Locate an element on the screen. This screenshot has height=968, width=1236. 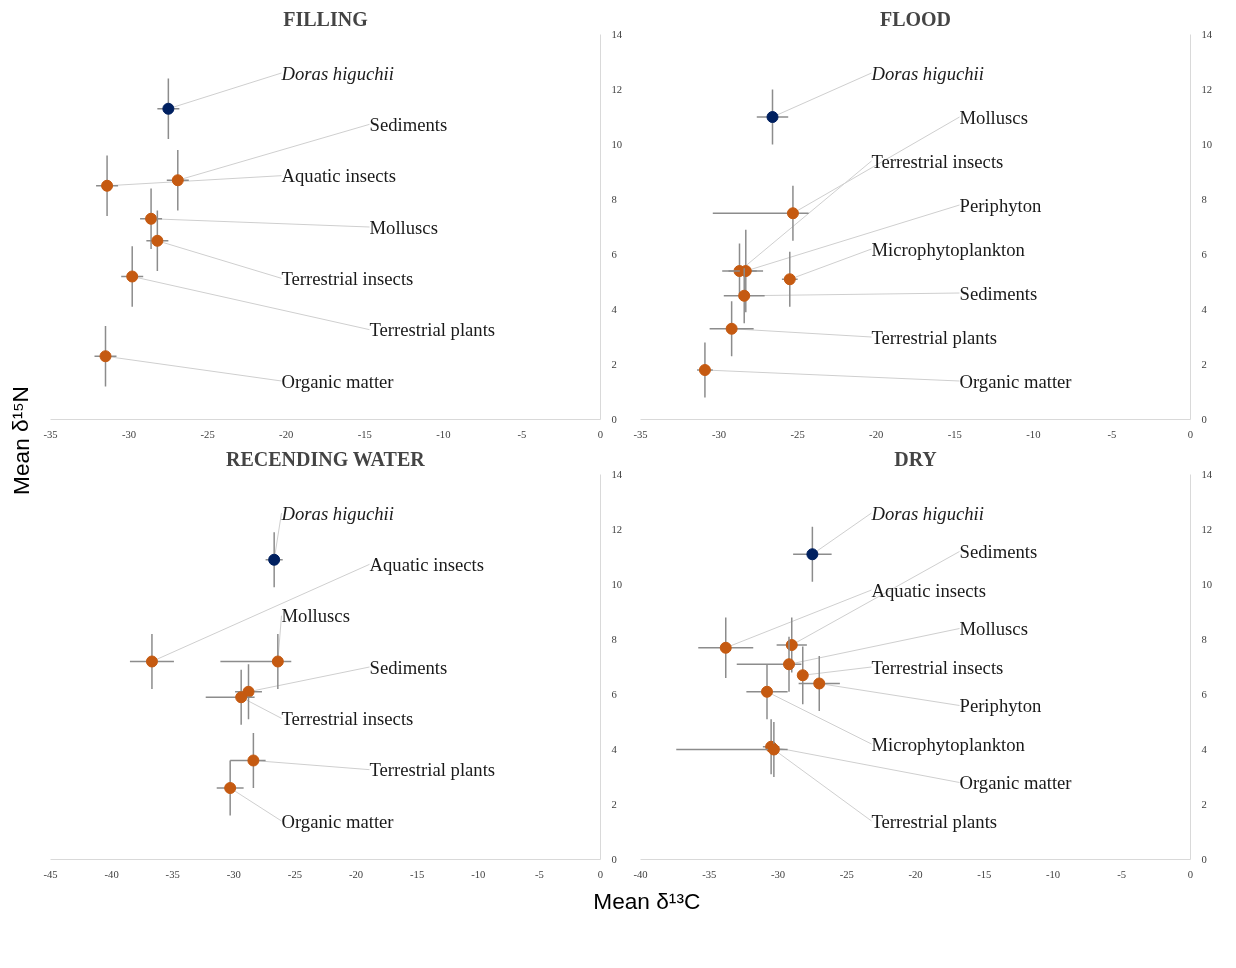
series-label: Doras higuchii is located at coordinates (337, 513).